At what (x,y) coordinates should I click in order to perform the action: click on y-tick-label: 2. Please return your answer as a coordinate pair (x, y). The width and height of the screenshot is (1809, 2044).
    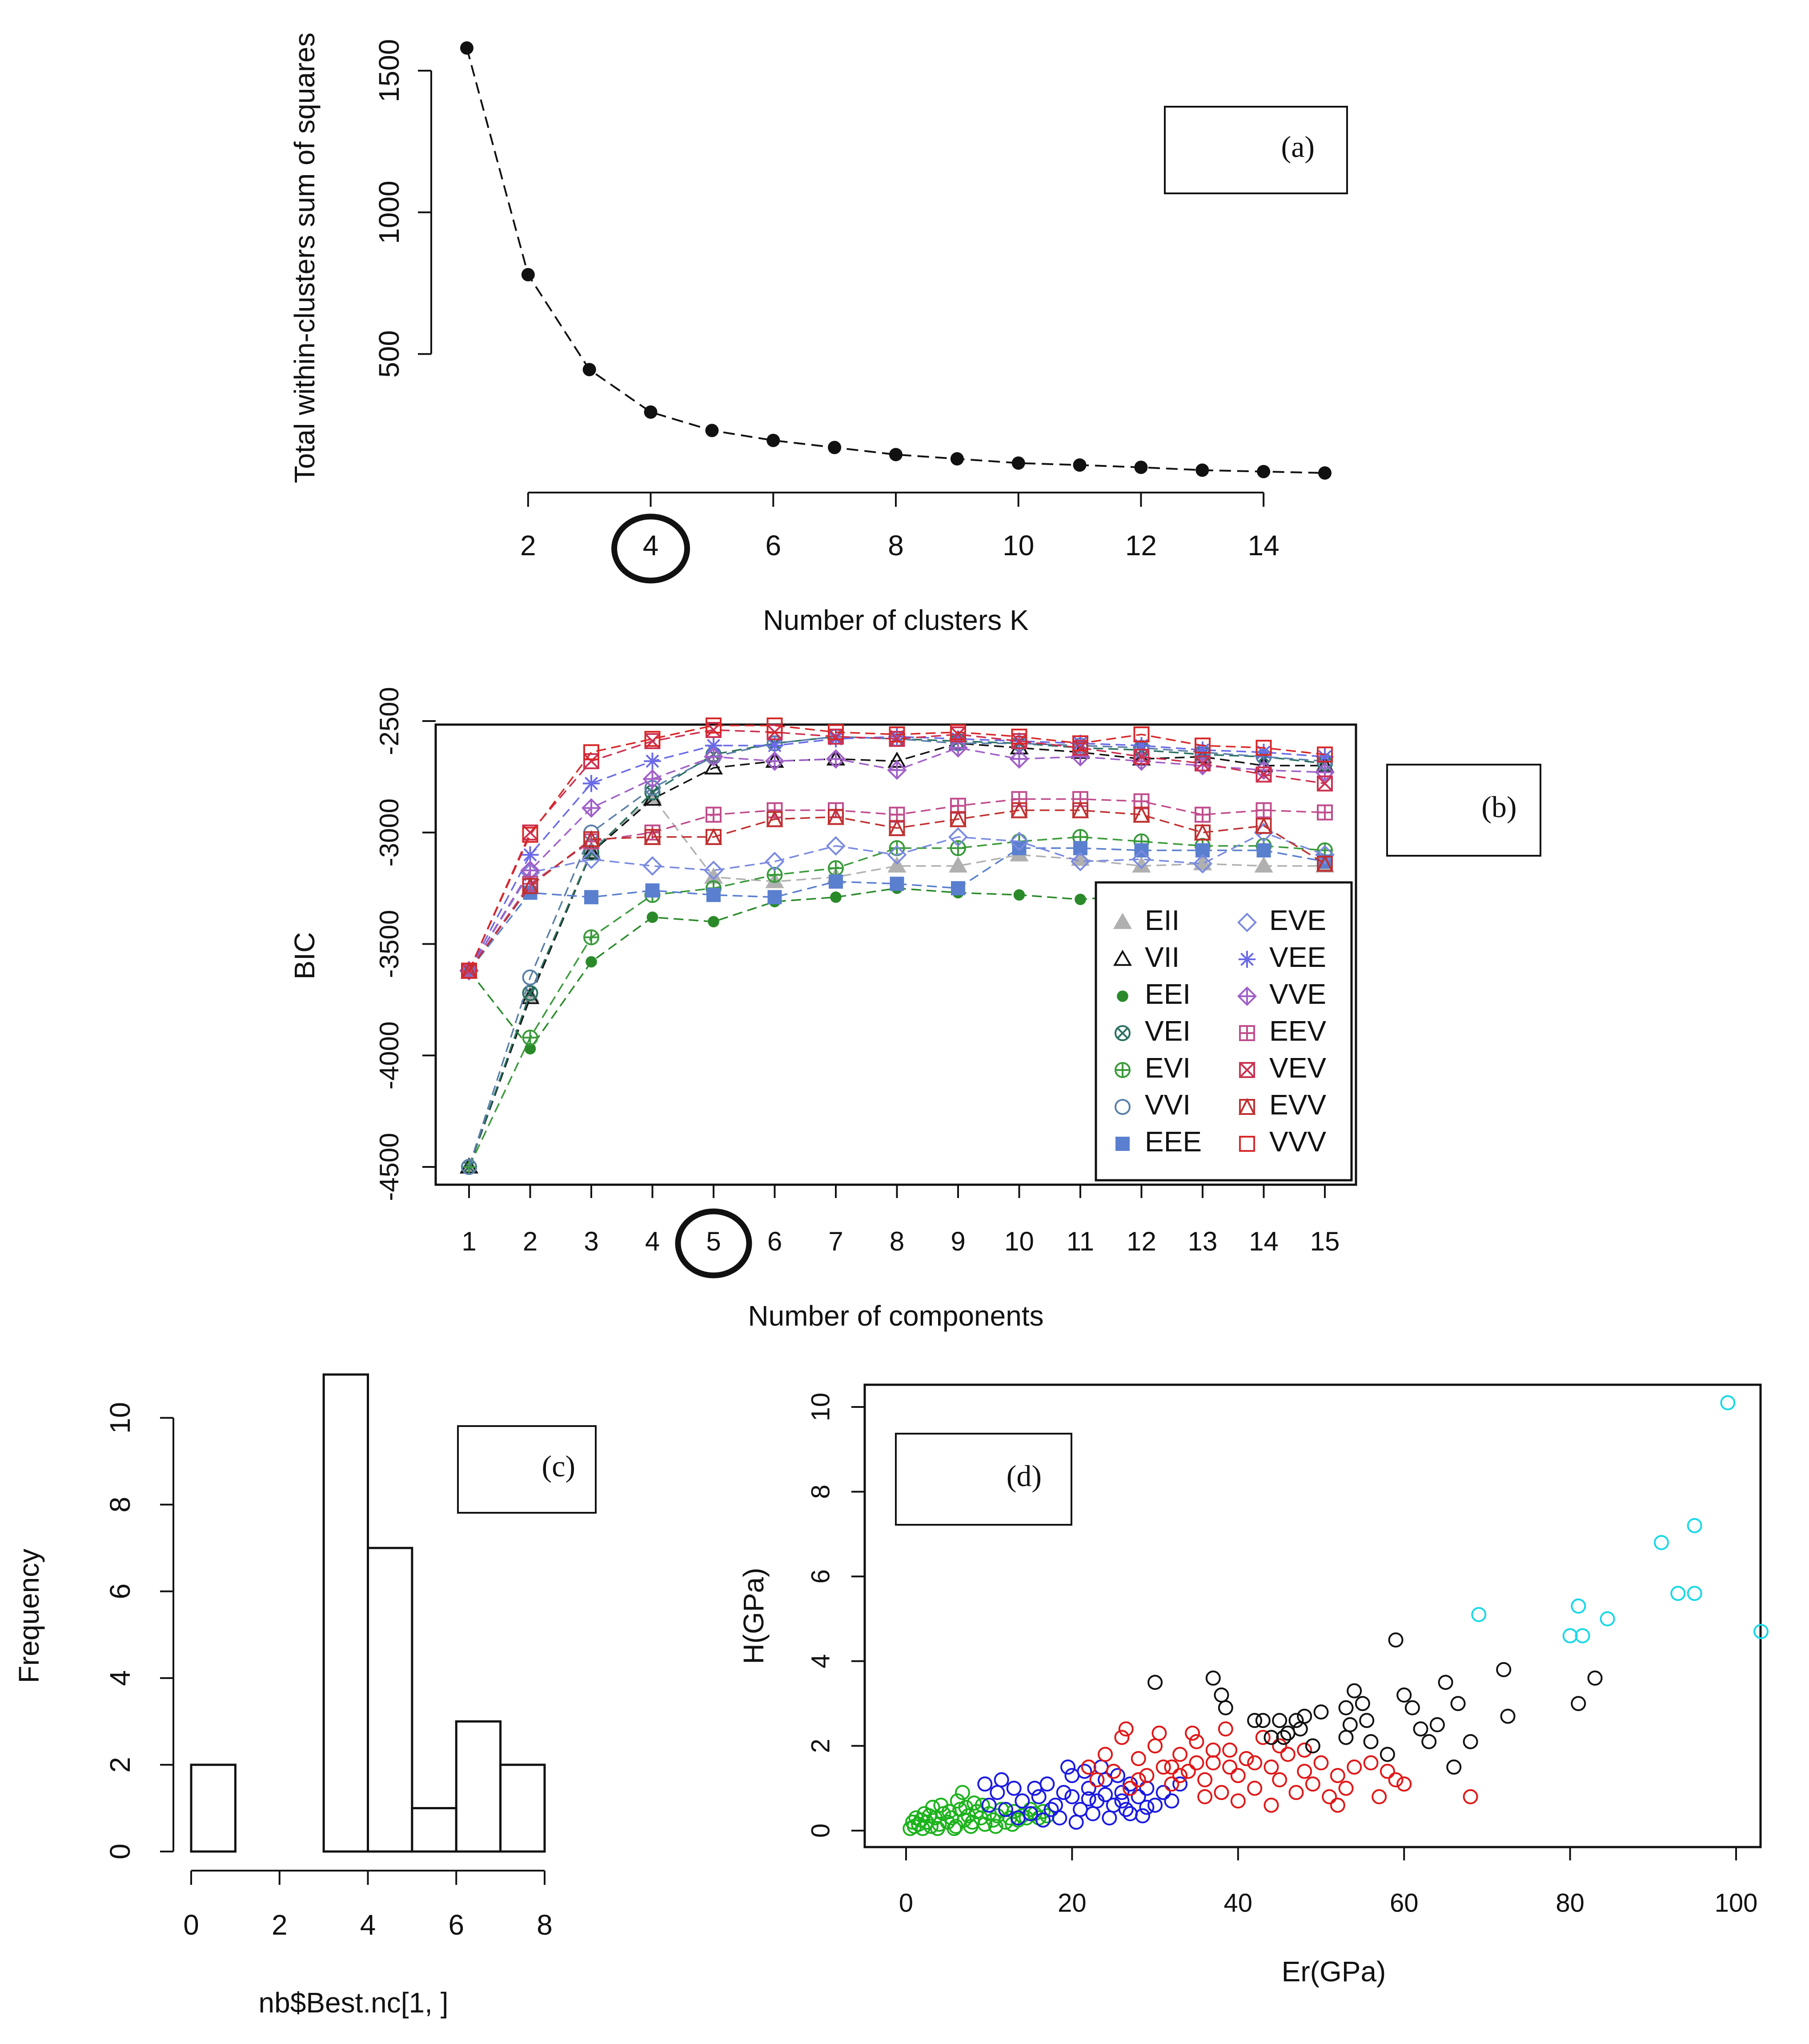
    Looking at the image, I should click on (120, 1765).